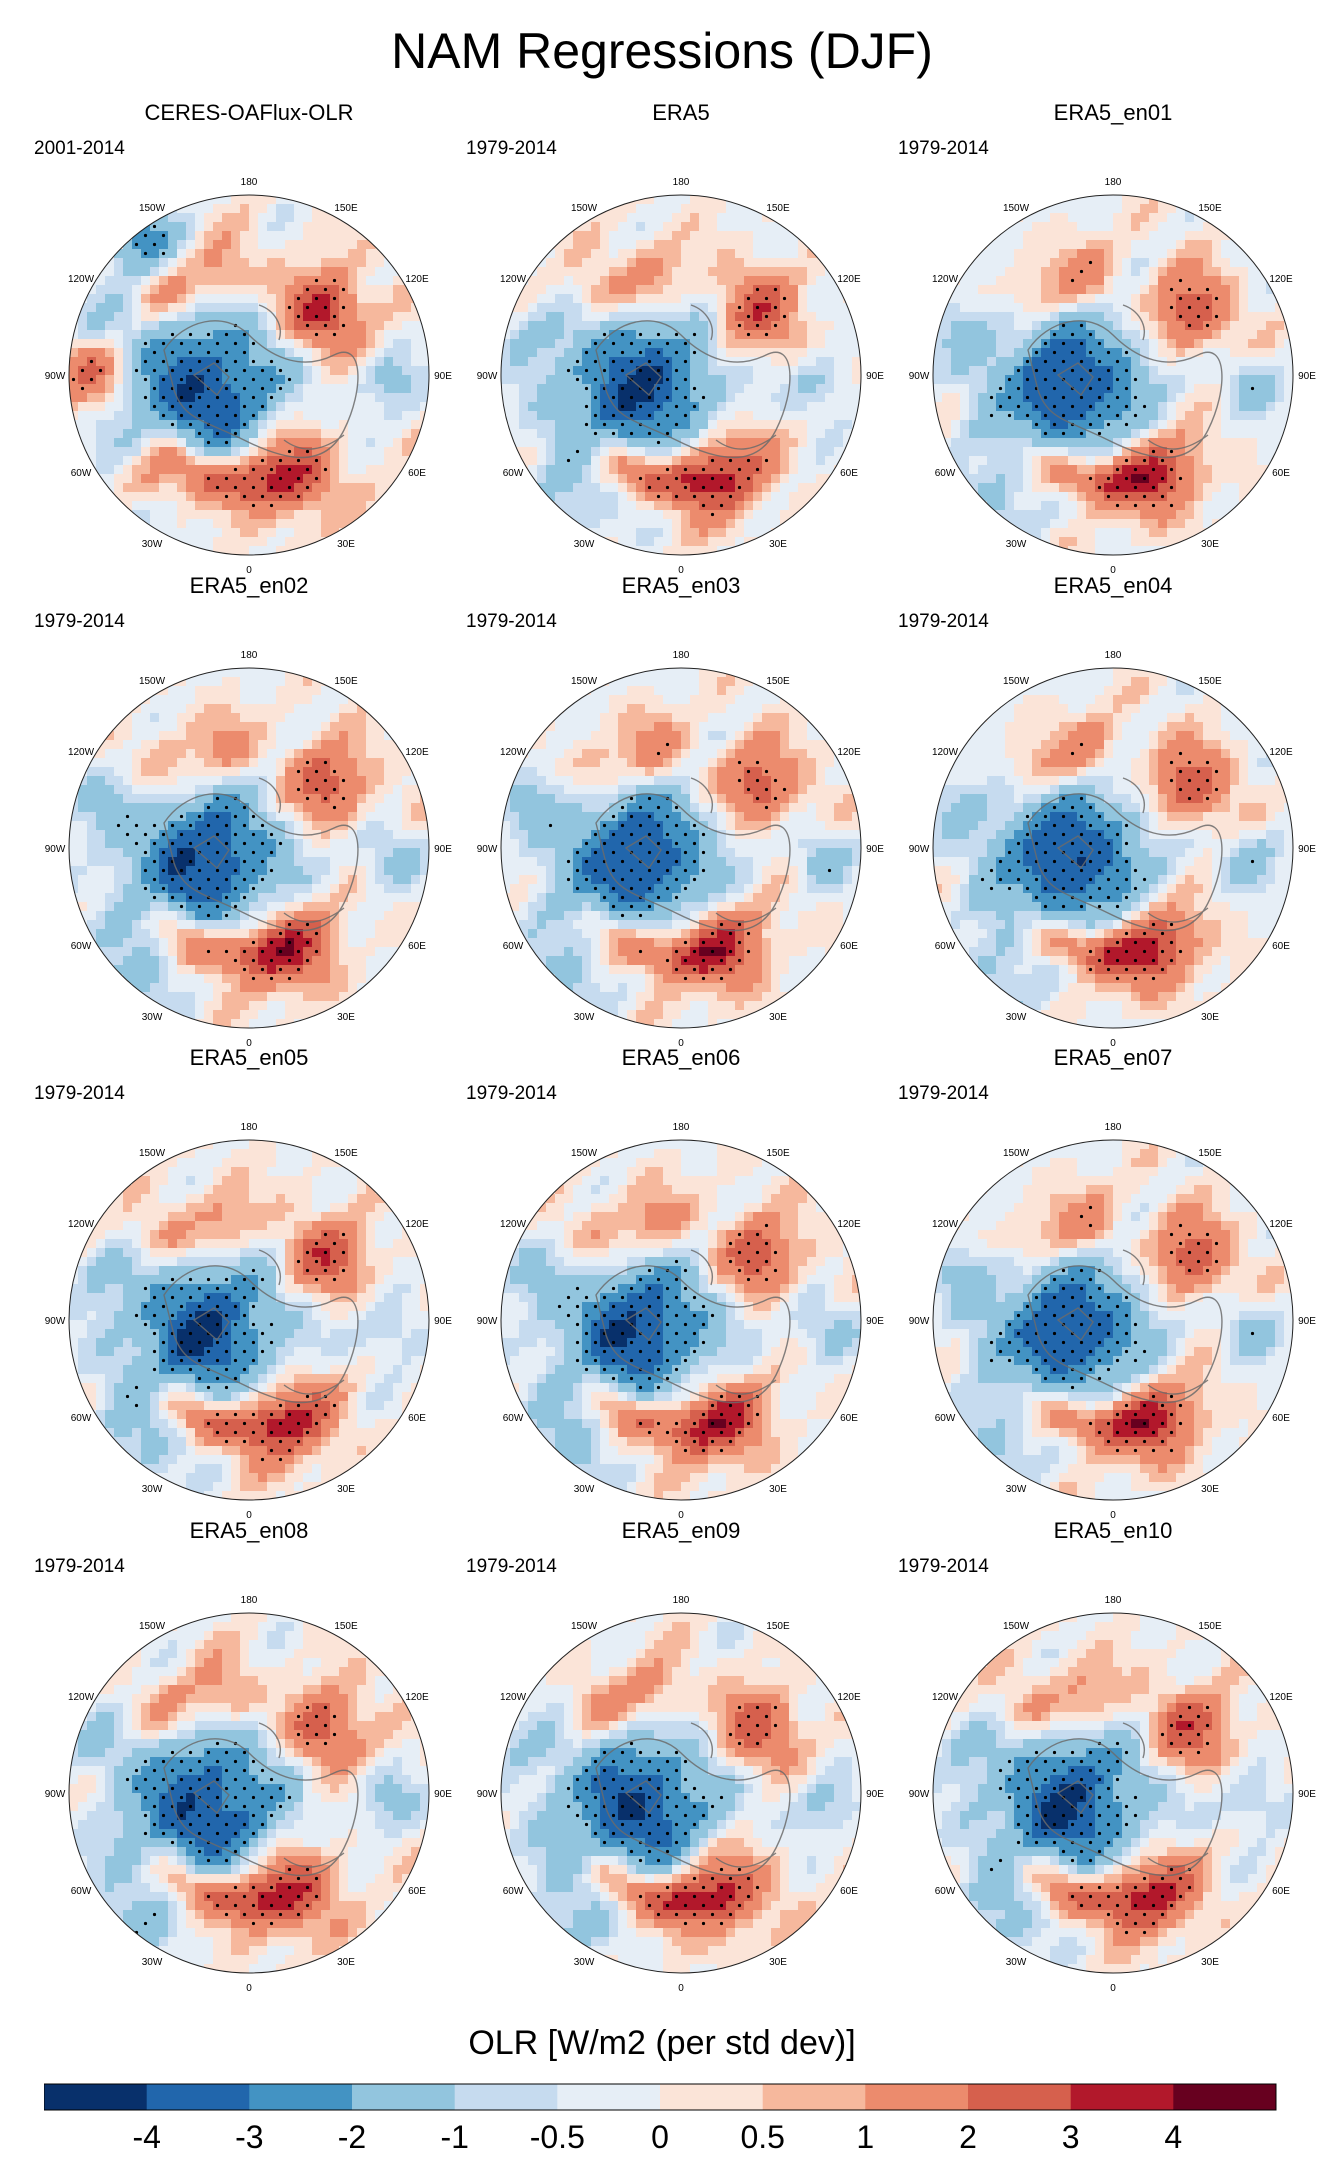 The image size is (1324, 2165). Describe the element at coordinates (346, 208) in the screenshot. I see `longitude-label: 150E` at that location.